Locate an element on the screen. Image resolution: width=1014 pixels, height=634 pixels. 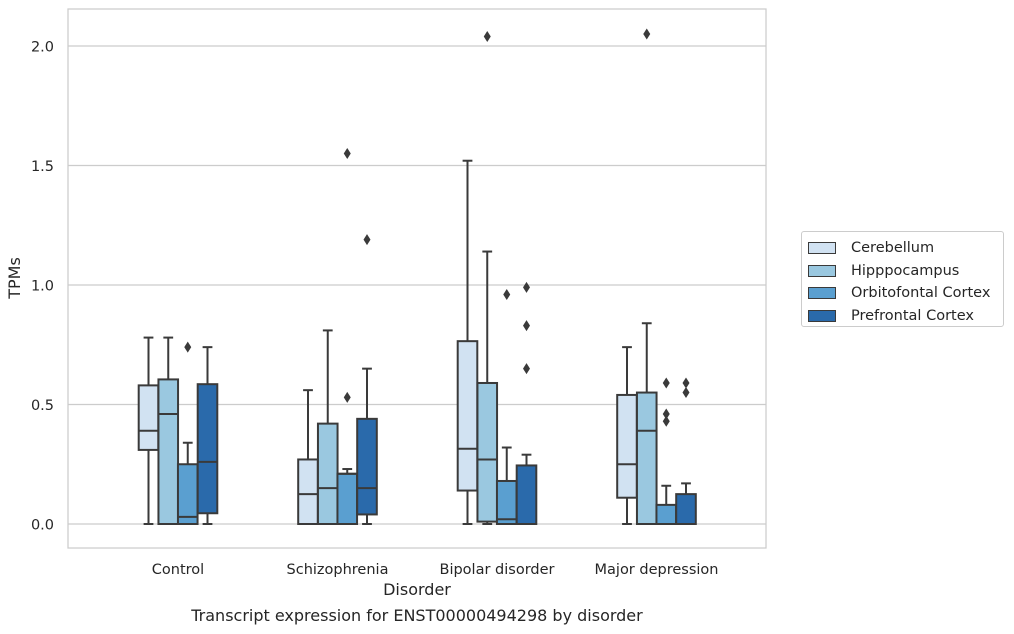
legend-label: Orbitofontal Cortex is located at coordinates (921, 293).